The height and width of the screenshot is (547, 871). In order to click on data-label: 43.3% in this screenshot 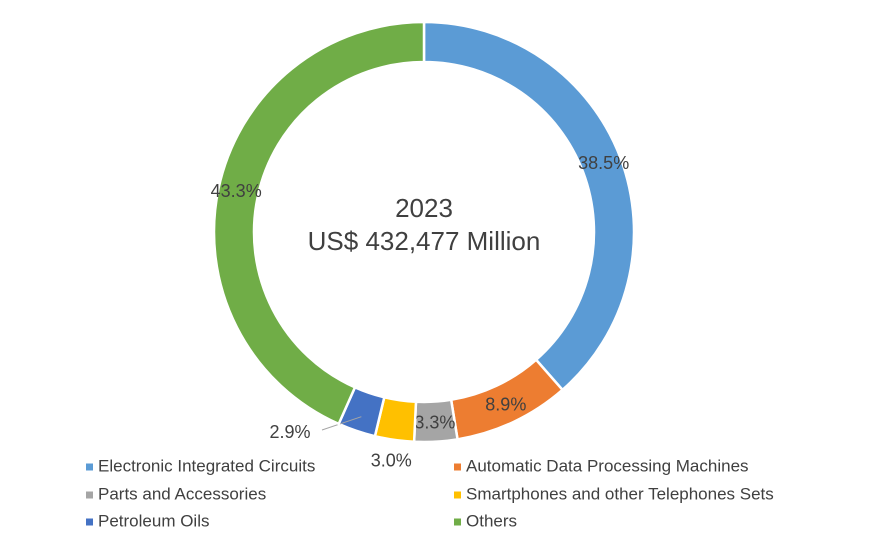, I will do `click(236, 191)`.